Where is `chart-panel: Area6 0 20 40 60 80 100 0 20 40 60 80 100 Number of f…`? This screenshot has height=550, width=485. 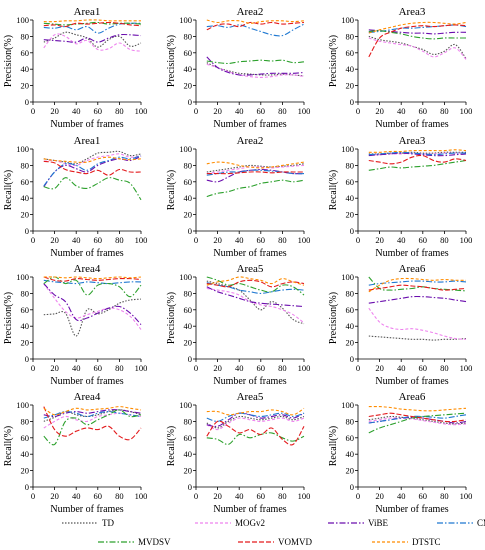 chart-panel: Area6 0 20 40 60 80 100 0 20 40 60 80 100 Number of f… is located at coordinates (400, 453).